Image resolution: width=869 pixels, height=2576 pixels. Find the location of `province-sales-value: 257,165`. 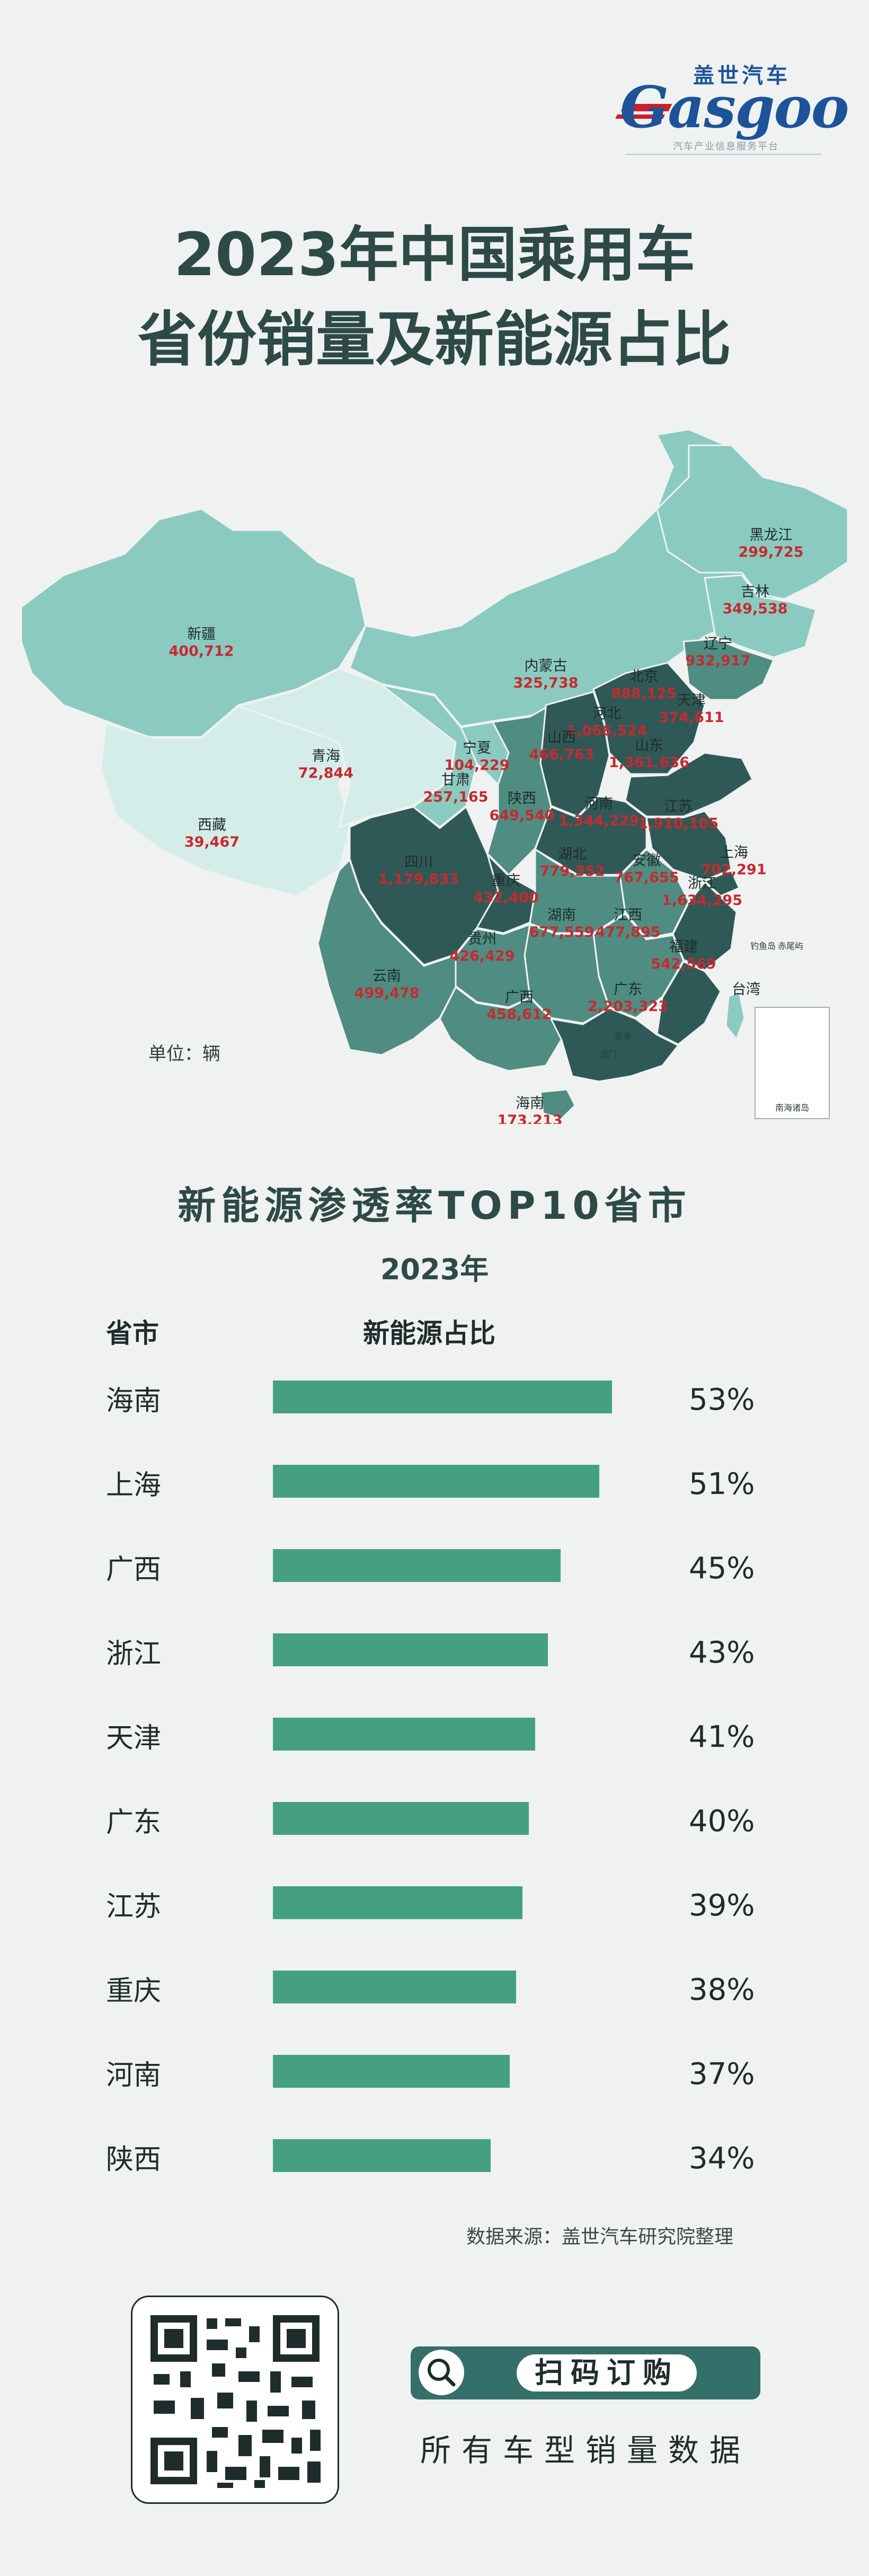

province-sales-value: 257,165 is located at coordinates (456, 797).